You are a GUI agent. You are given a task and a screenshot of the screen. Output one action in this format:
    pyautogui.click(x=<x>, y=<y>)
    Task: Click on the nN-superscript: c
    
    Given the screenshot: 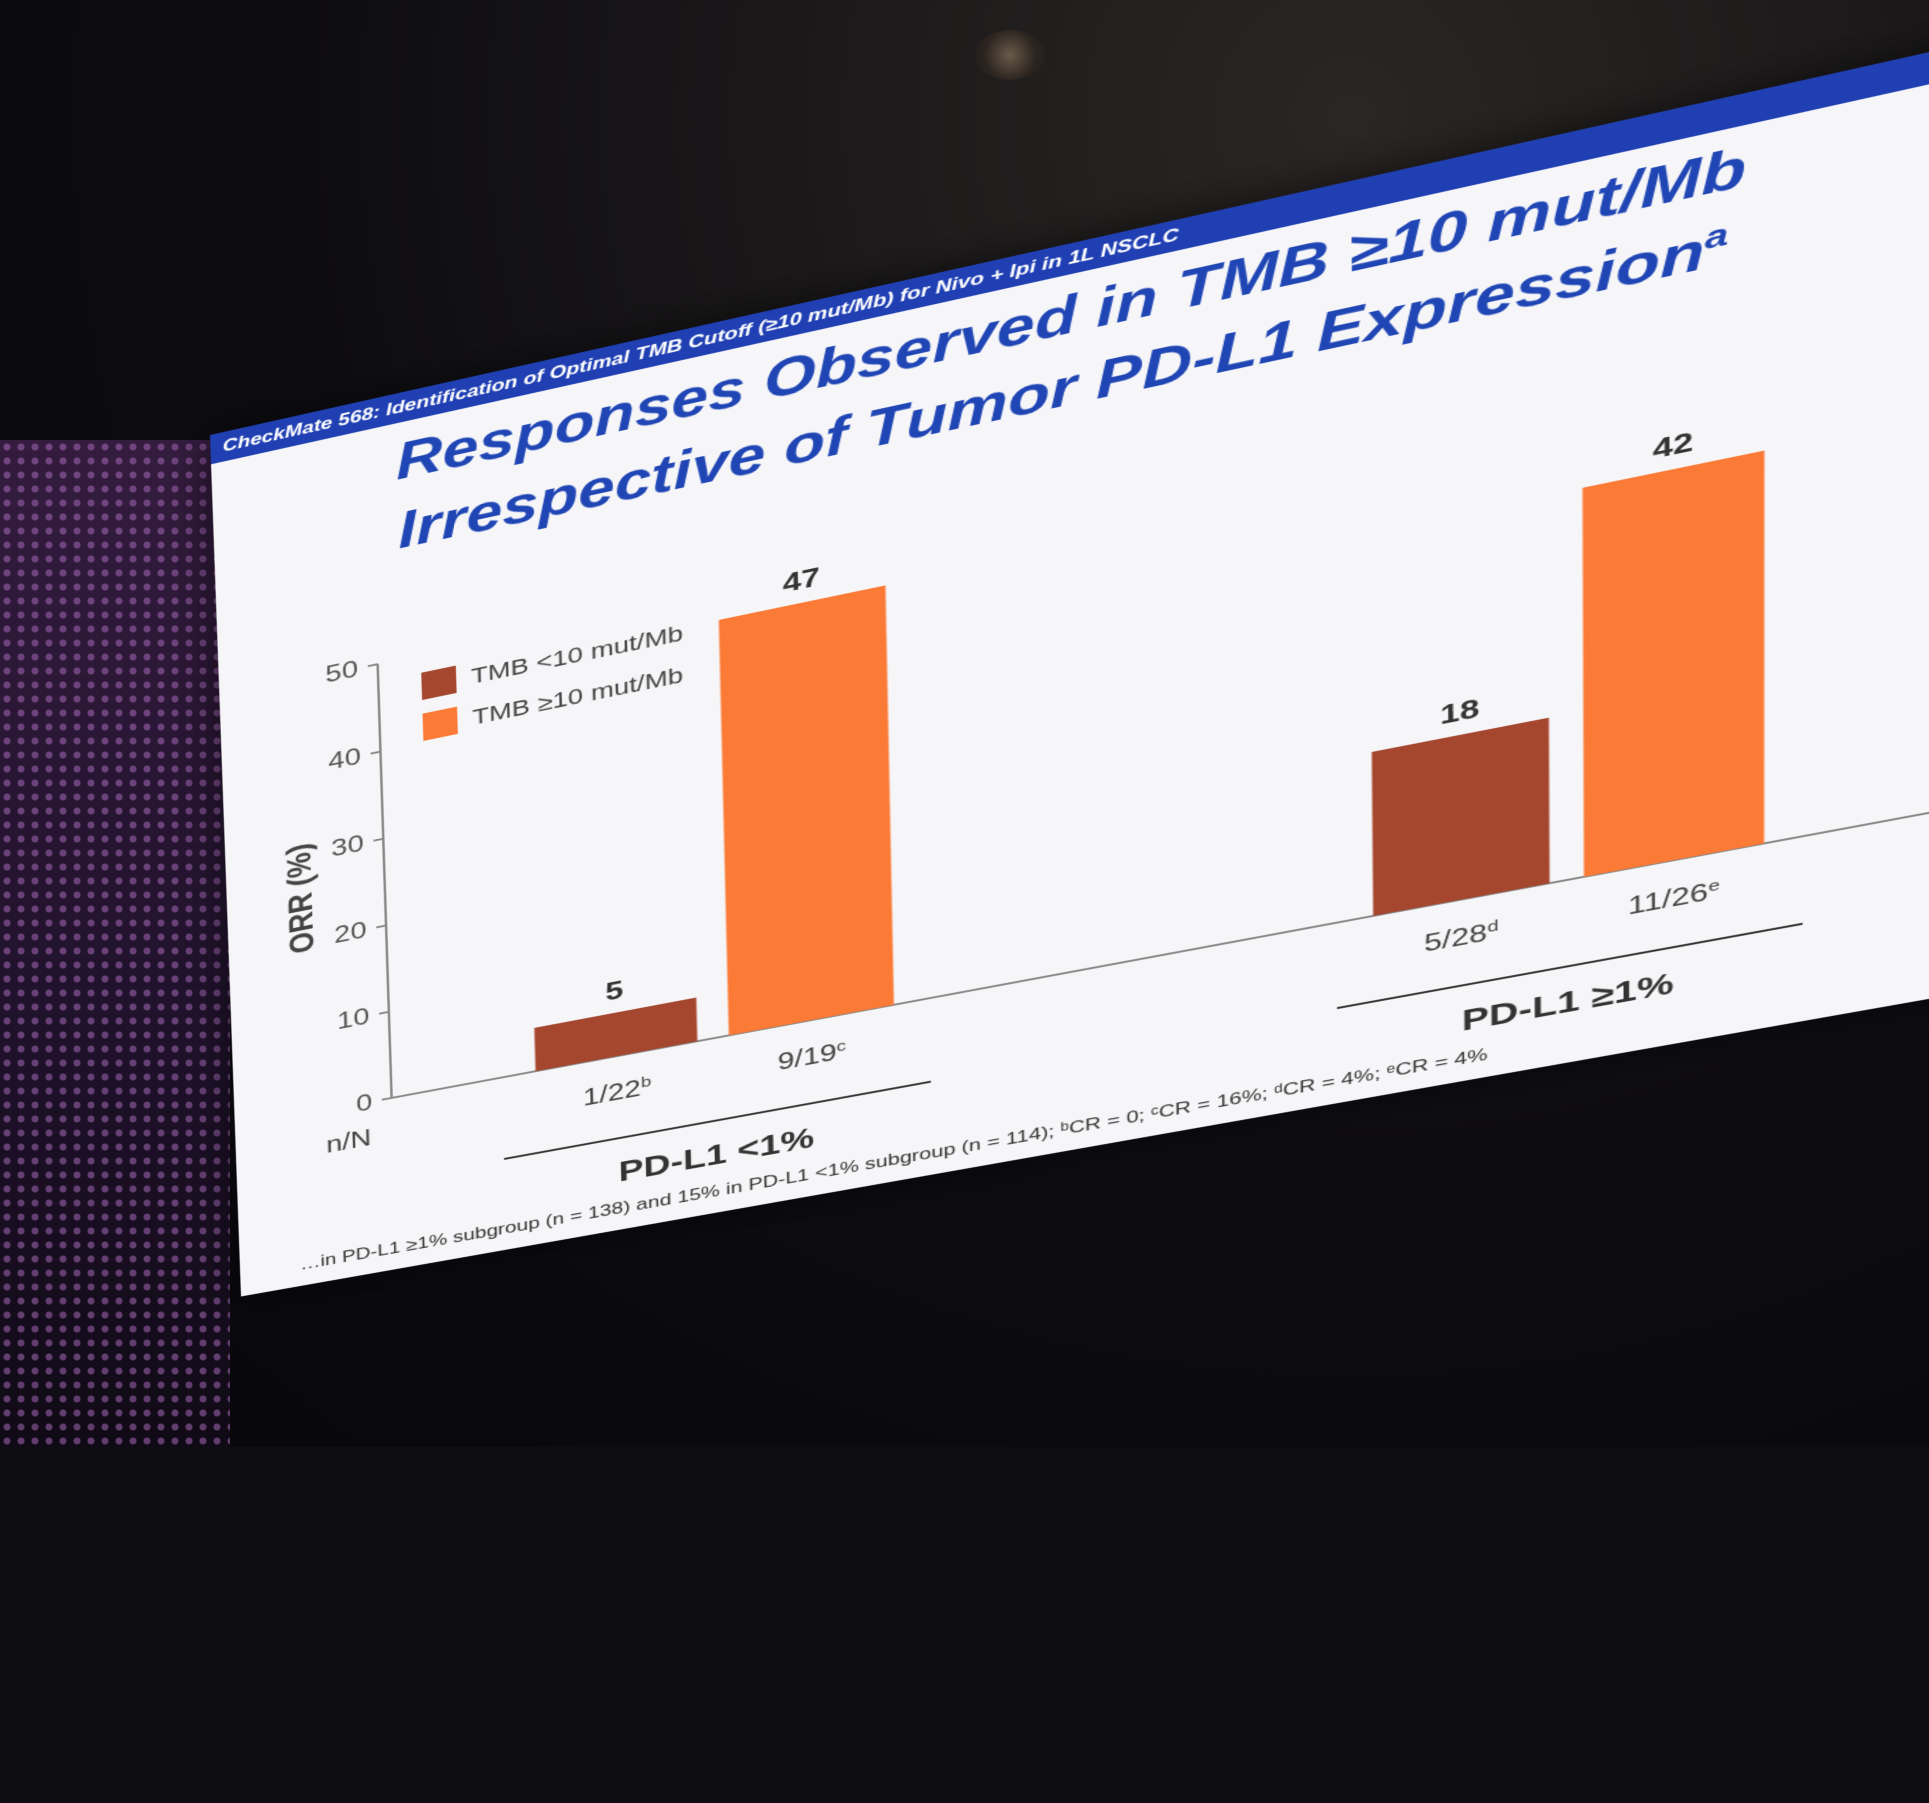 What is the action you would take?
    pyautogui.click(x=841, y=1045)
    